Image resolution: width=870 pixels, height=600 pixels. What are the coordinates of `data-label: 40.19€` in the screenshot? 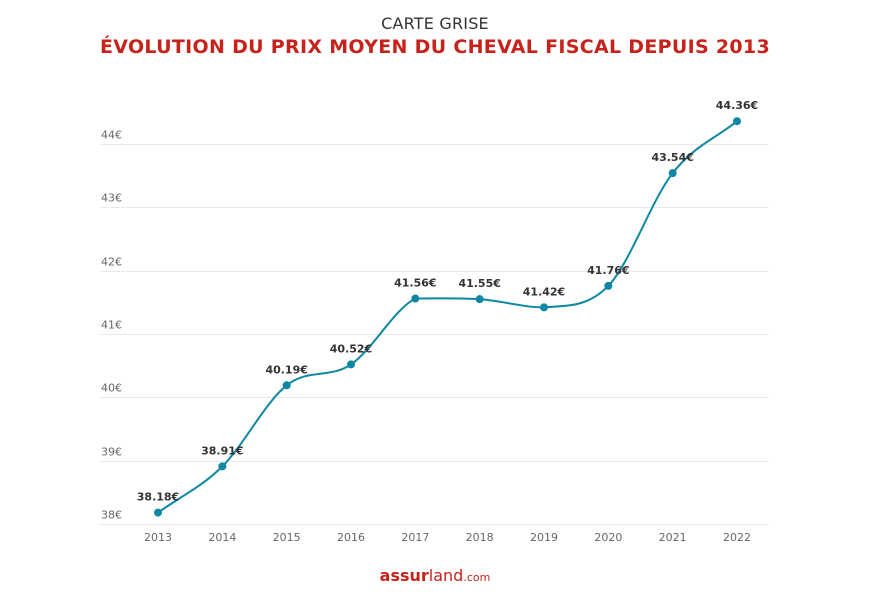 It's located at (286, 369).